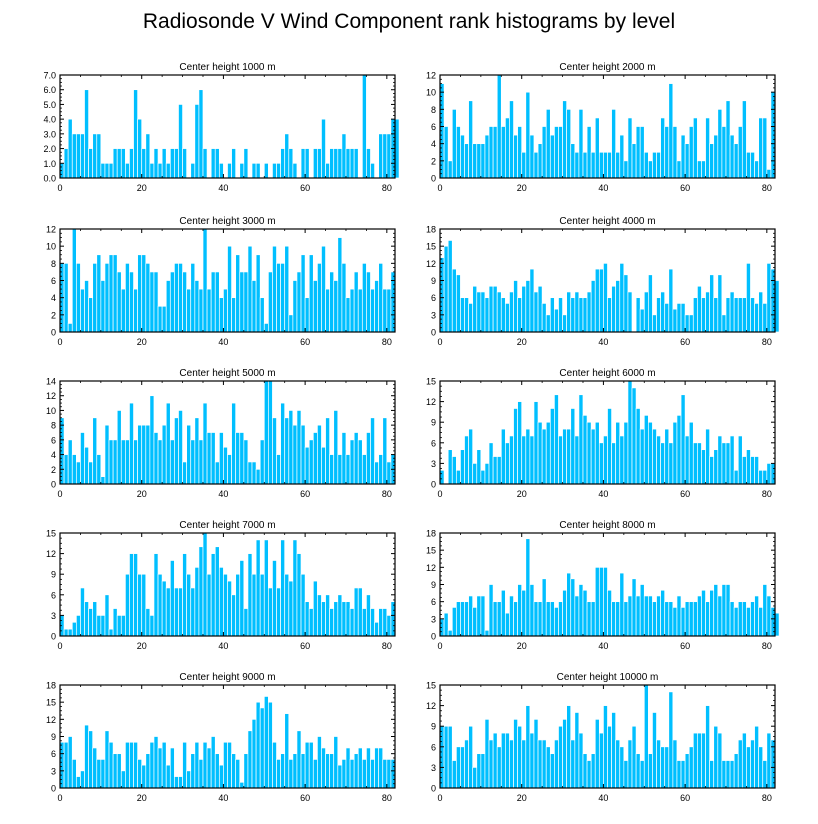 The height and width of the screenshot is (824, 818). What do you see at coordinates (439, 494) in the screenshot?
I see `x-tick-label: 0` at bounding box center [439, 494].